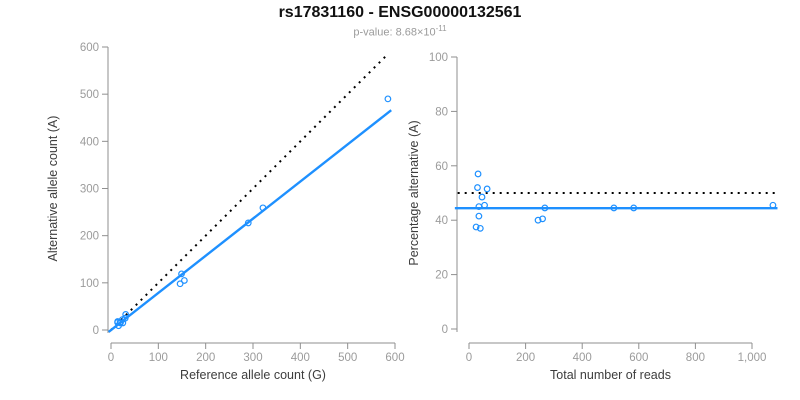  What do you see at coordinates (89, 142) in the screenshot?
I see `y-tick-label: 400` at bounding box center [89, 142].